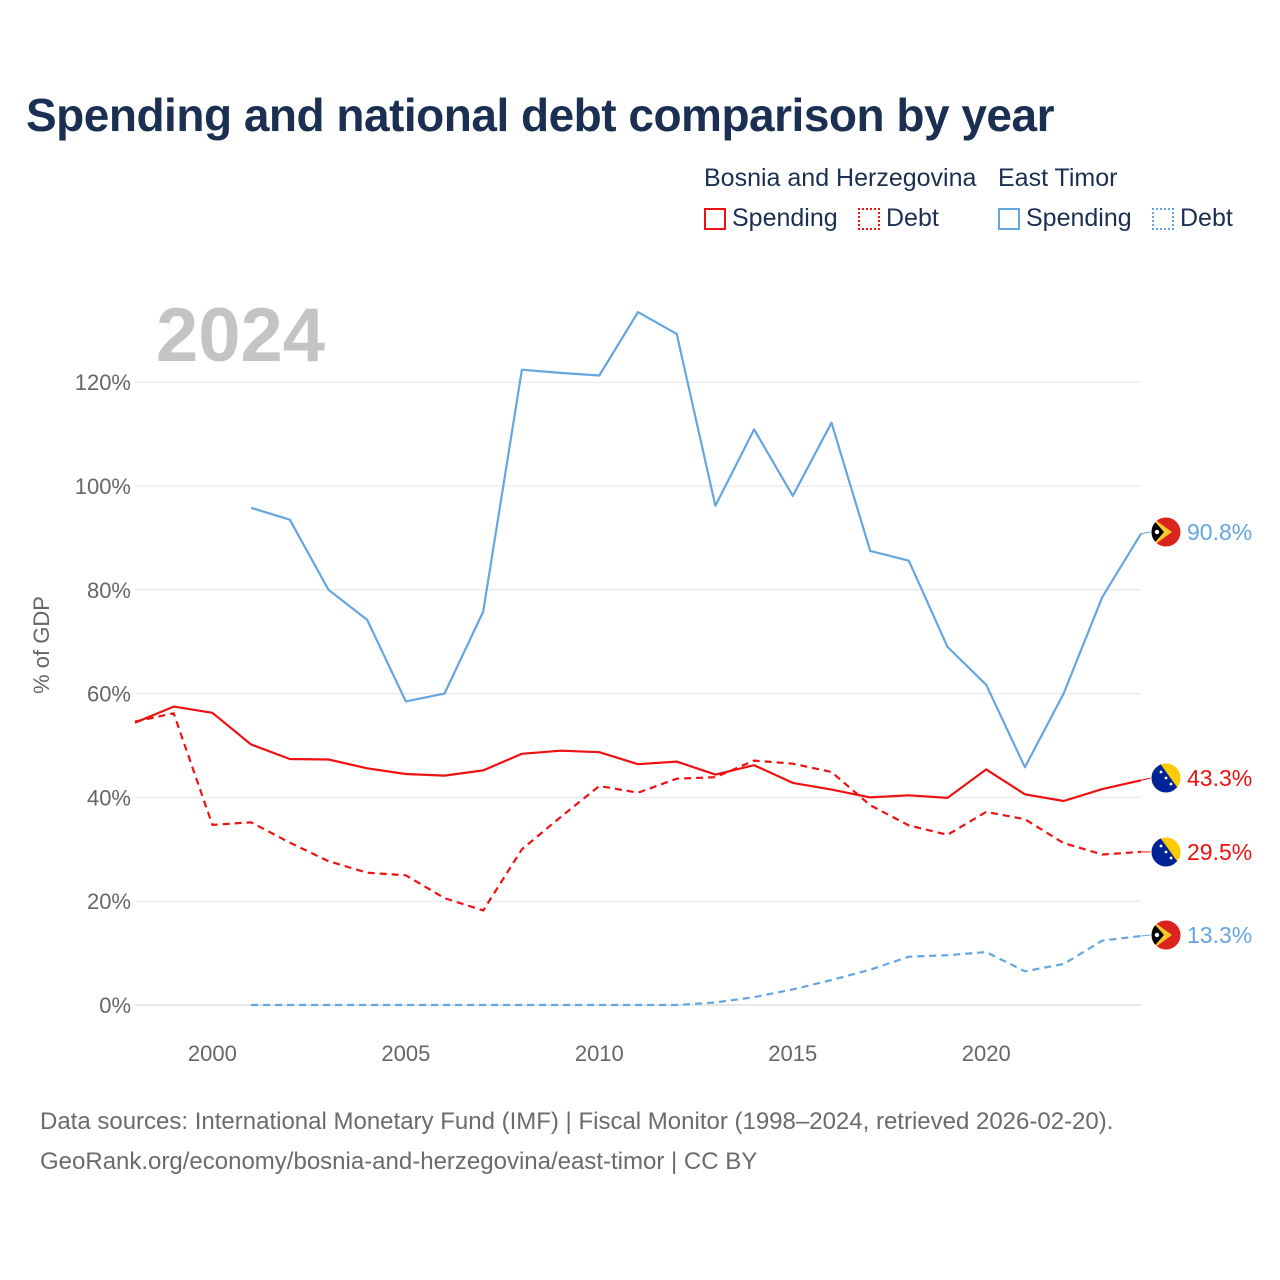 The height and width of the screenshot is (1280, 1280). What do you see at coordinates (696, 970) in the screenshot?
I see `series-line-east-timor-debt` at bounding box center [696, 970].